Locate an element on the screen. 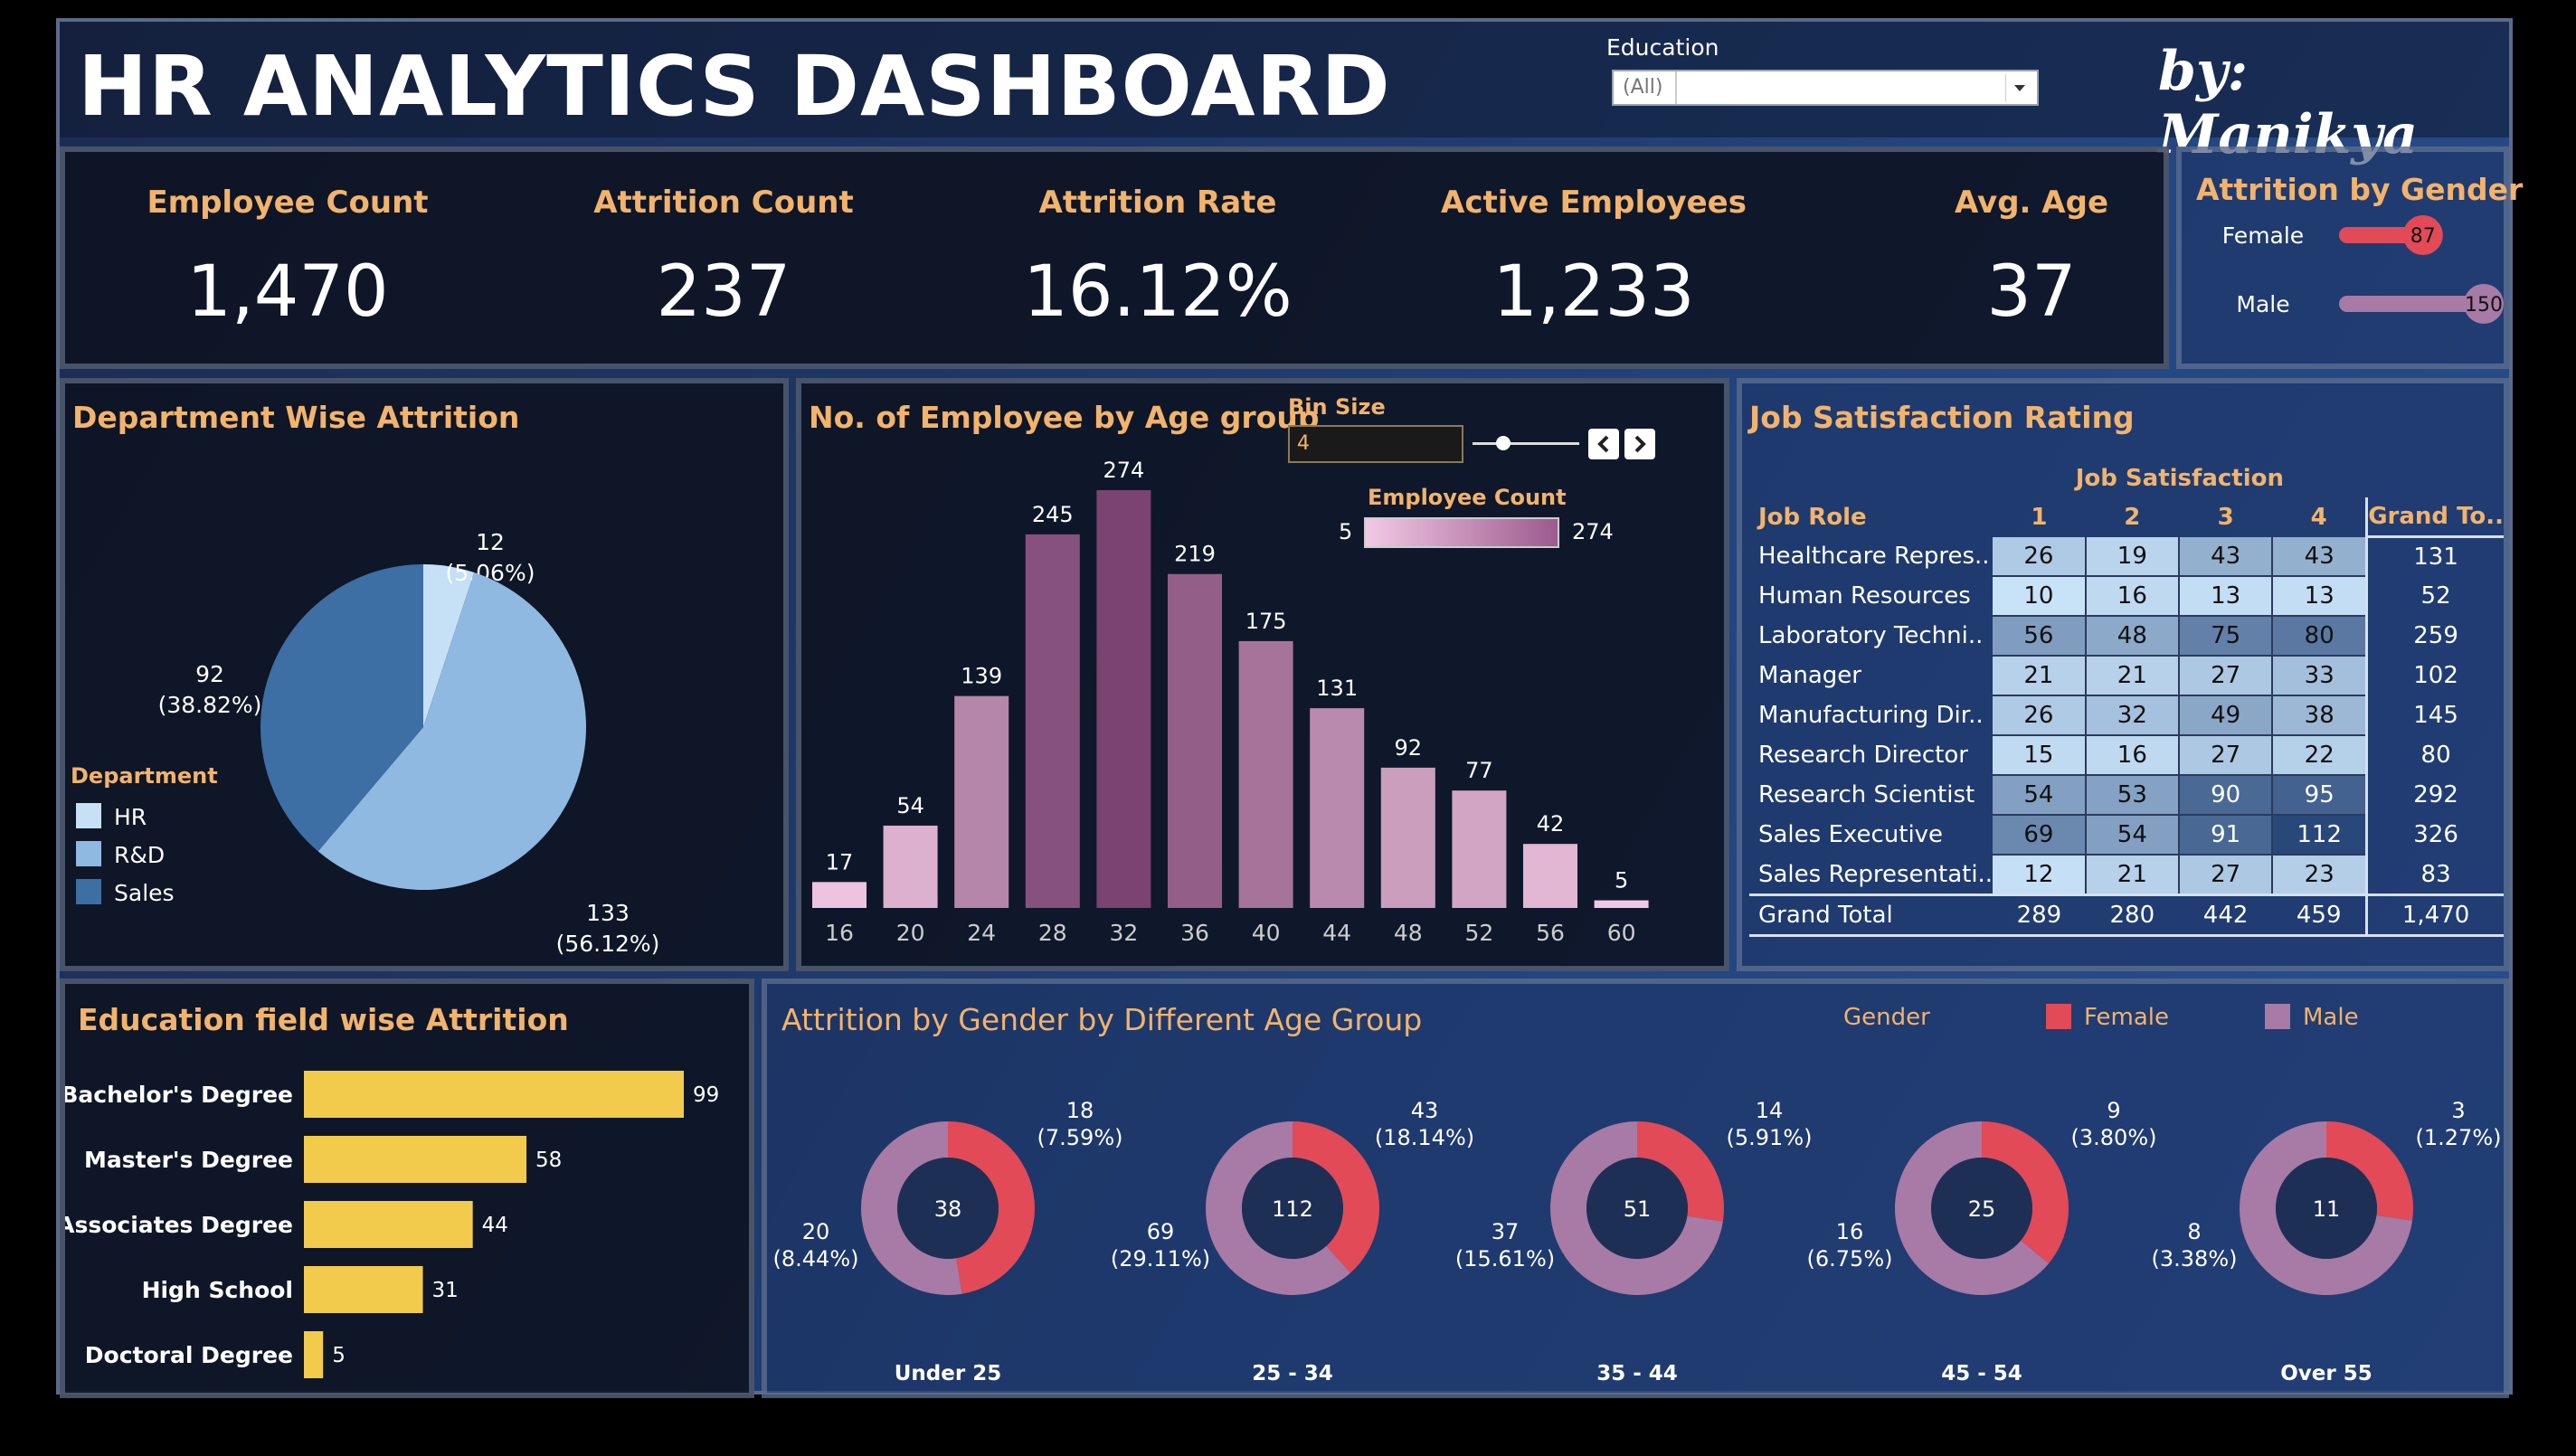  kpi-card: Avg. Age 37 is located at coordinates (2032, 258).